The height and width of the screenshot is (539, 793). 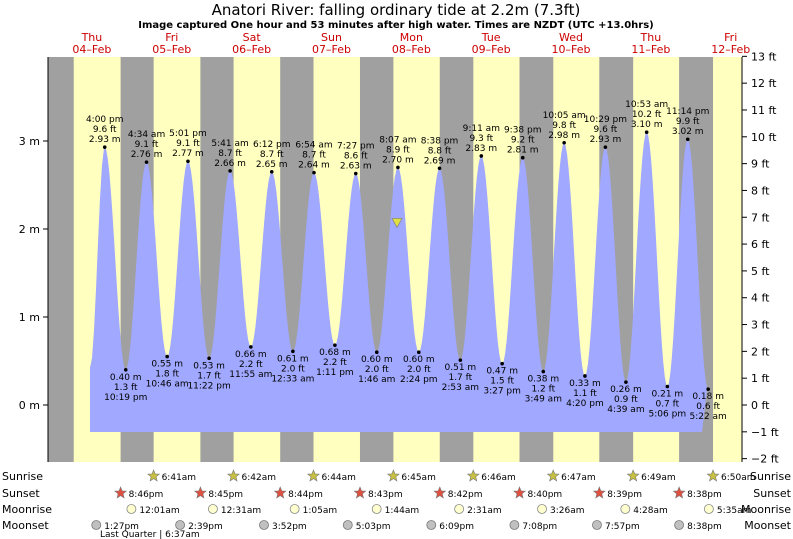 I want to click on low-m-label: 0.47 m, so click(x=502, y=372).